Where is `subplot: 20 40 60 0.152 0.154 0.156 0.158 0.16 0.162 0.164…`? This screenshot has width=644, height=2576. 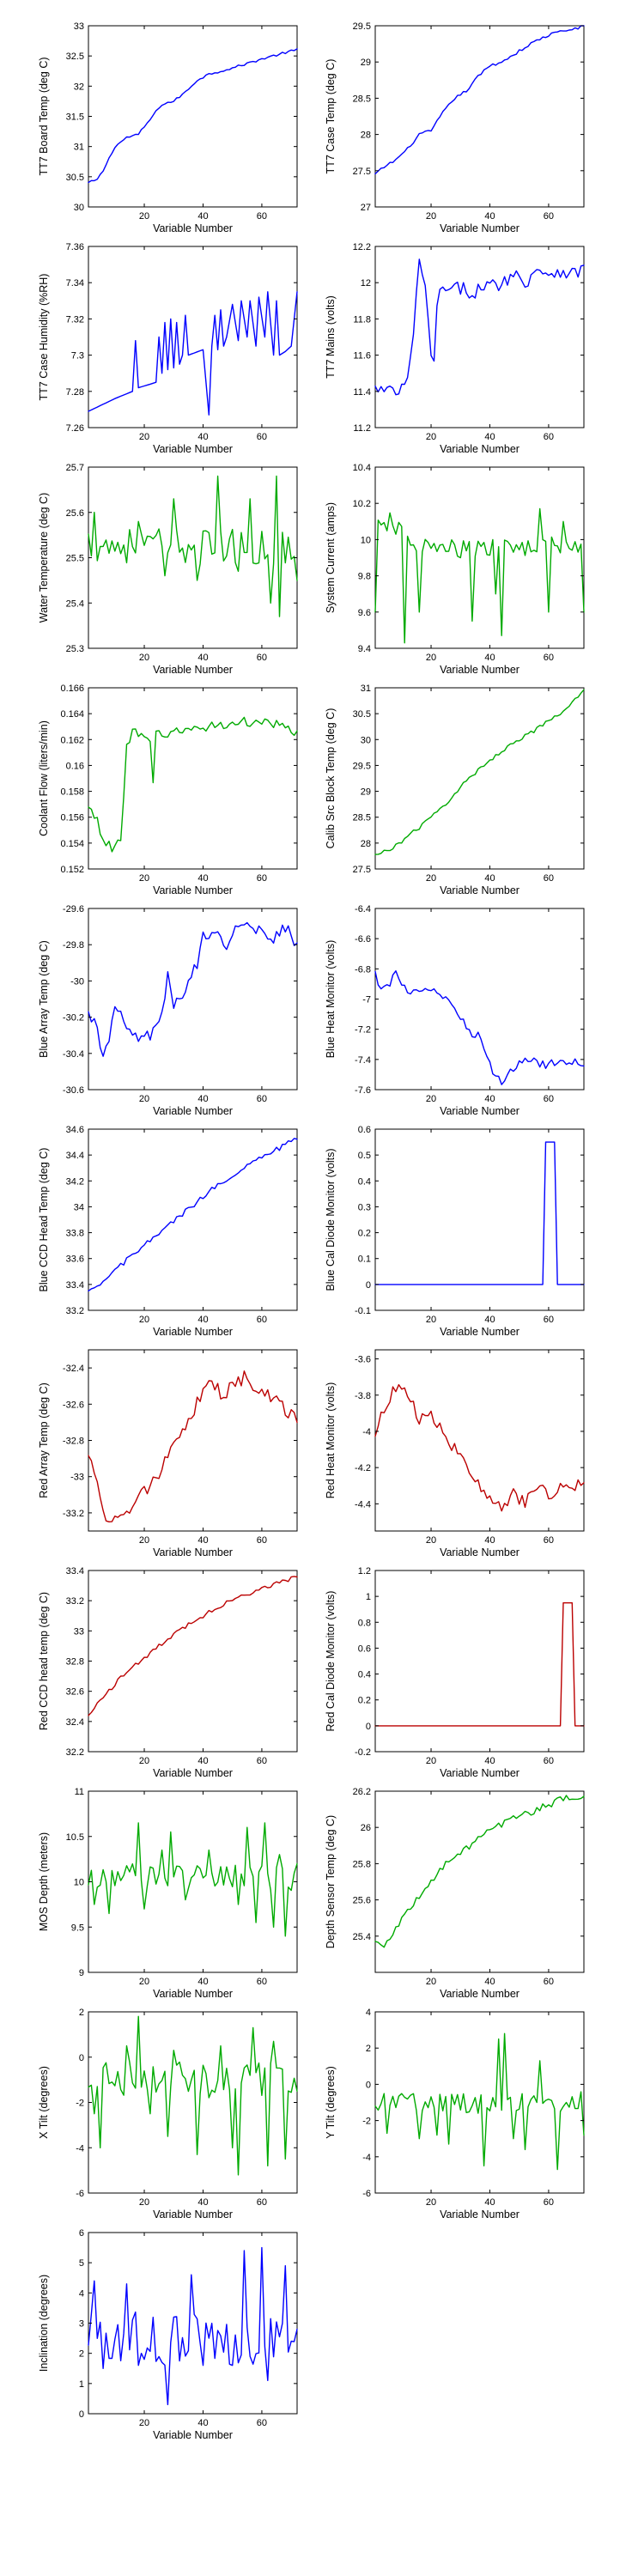
subplot: 20 40 60 0.152 0.154 0.156 0.158 0.16 0.162 0.164… is located at coordinates (168, 790).